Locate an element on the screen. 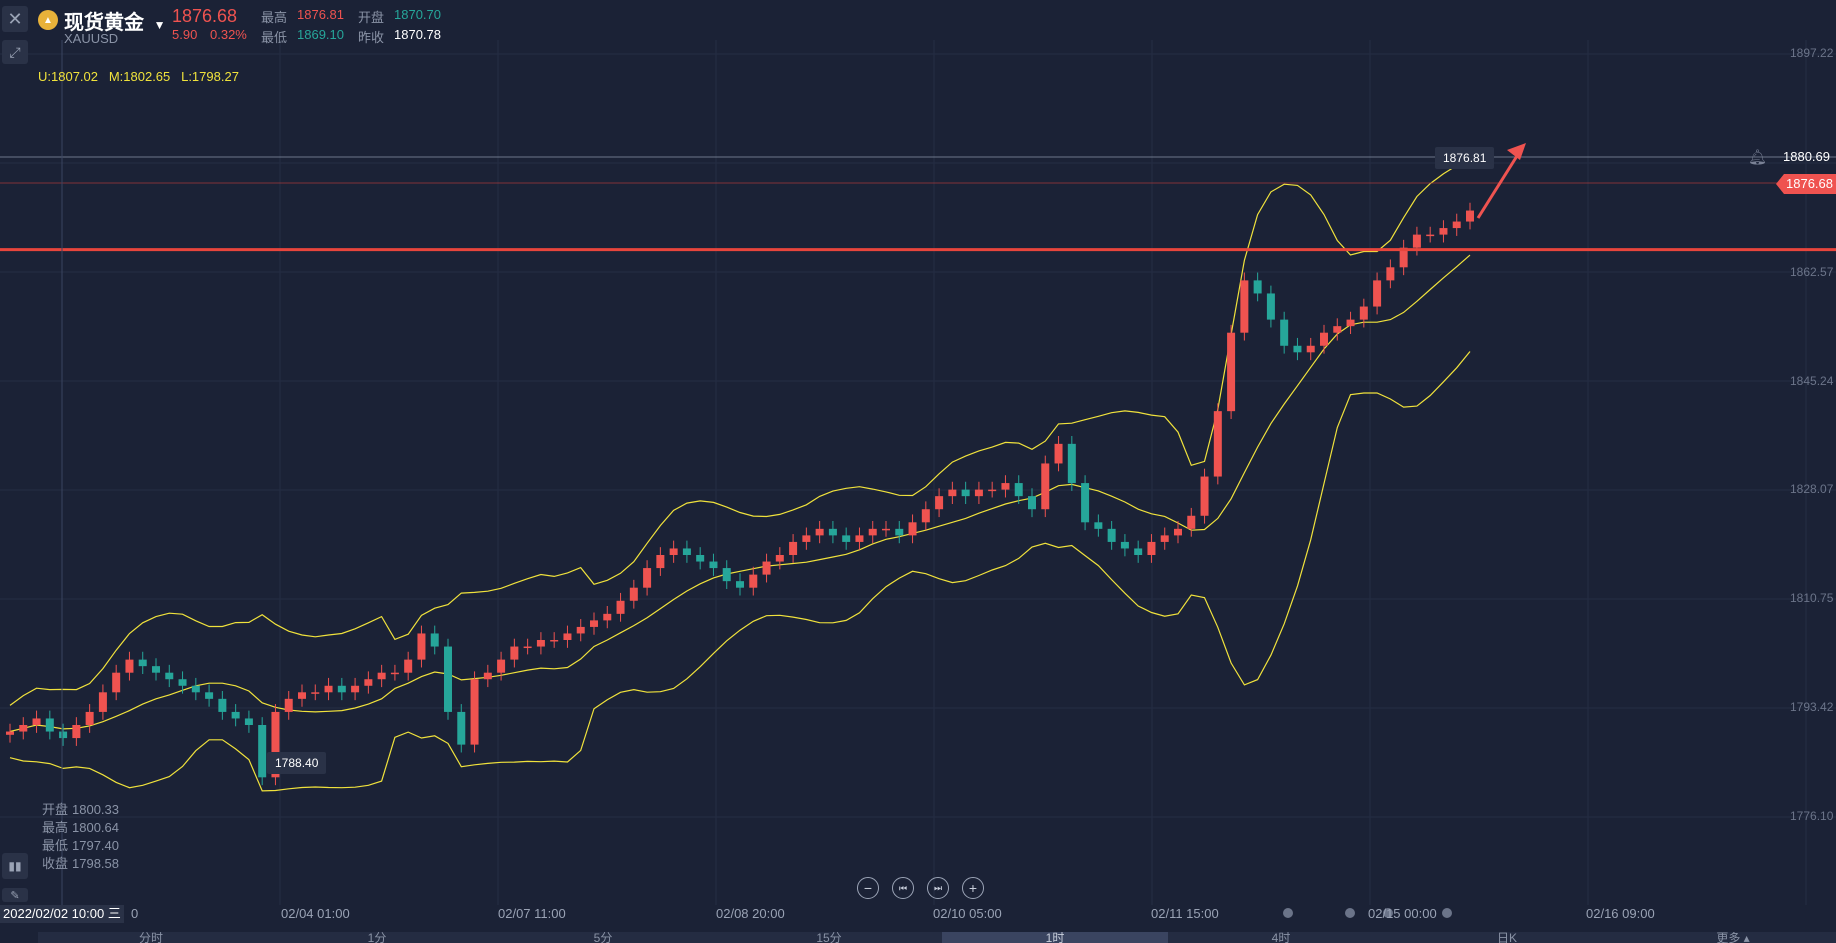 The height and width of the screenshot is (943, 1836). draw-pen-button: ✎ is located at coordinates (15, 895).